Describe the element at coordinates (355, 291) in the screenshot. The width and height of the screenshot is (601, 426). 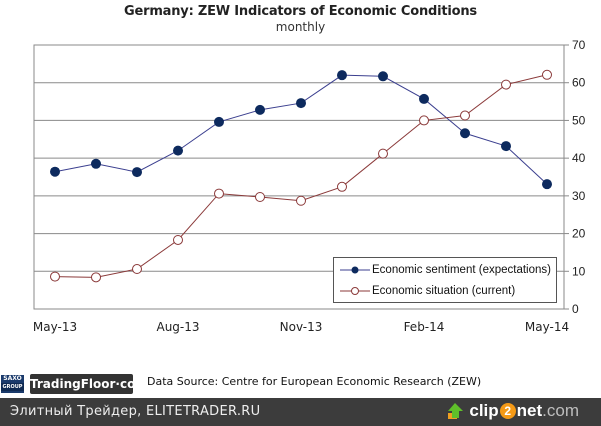
I see `open-circle-marker-icon` at that location.